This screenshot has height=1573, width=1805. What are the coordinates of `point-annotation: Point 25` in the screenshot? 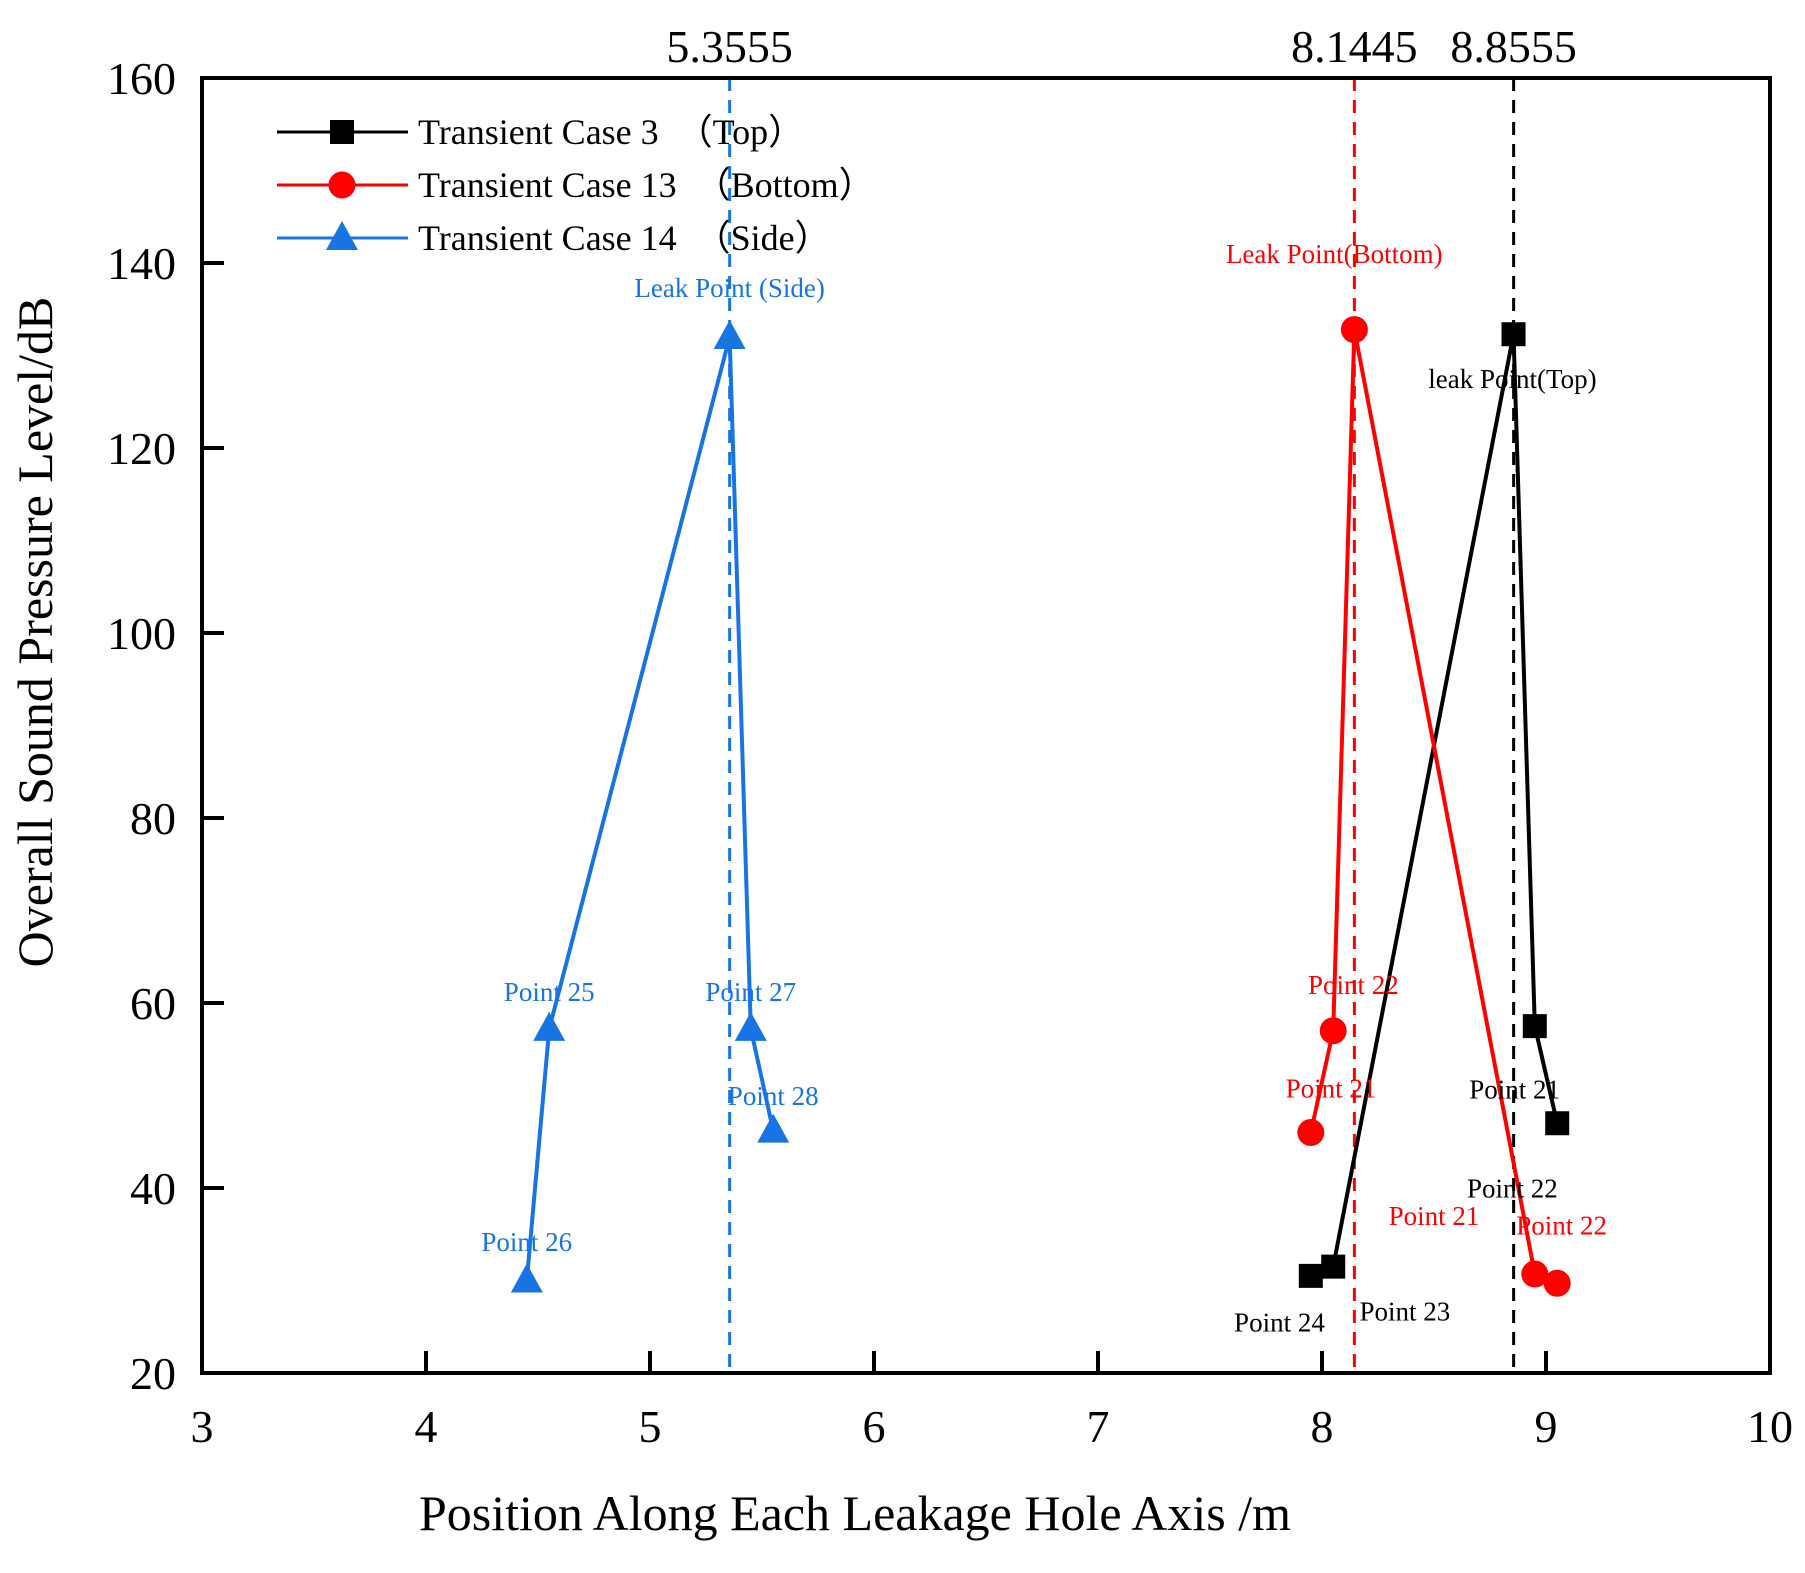 It's located at (549, 992).